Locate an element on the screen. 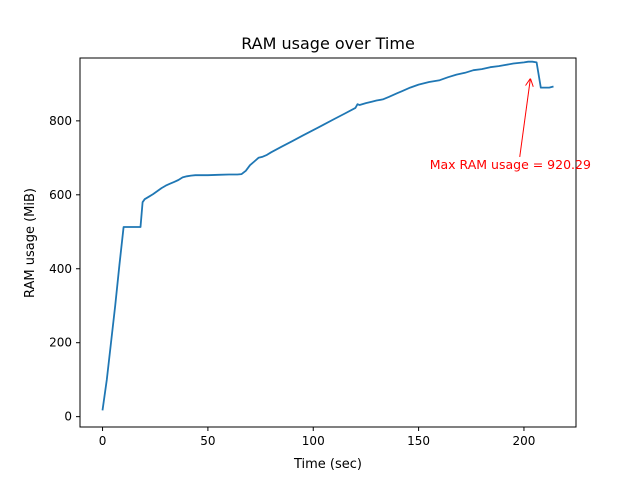 This screenshot has height=484, width=640. y-tick-label: 200 is located at coordinates (60, 343).